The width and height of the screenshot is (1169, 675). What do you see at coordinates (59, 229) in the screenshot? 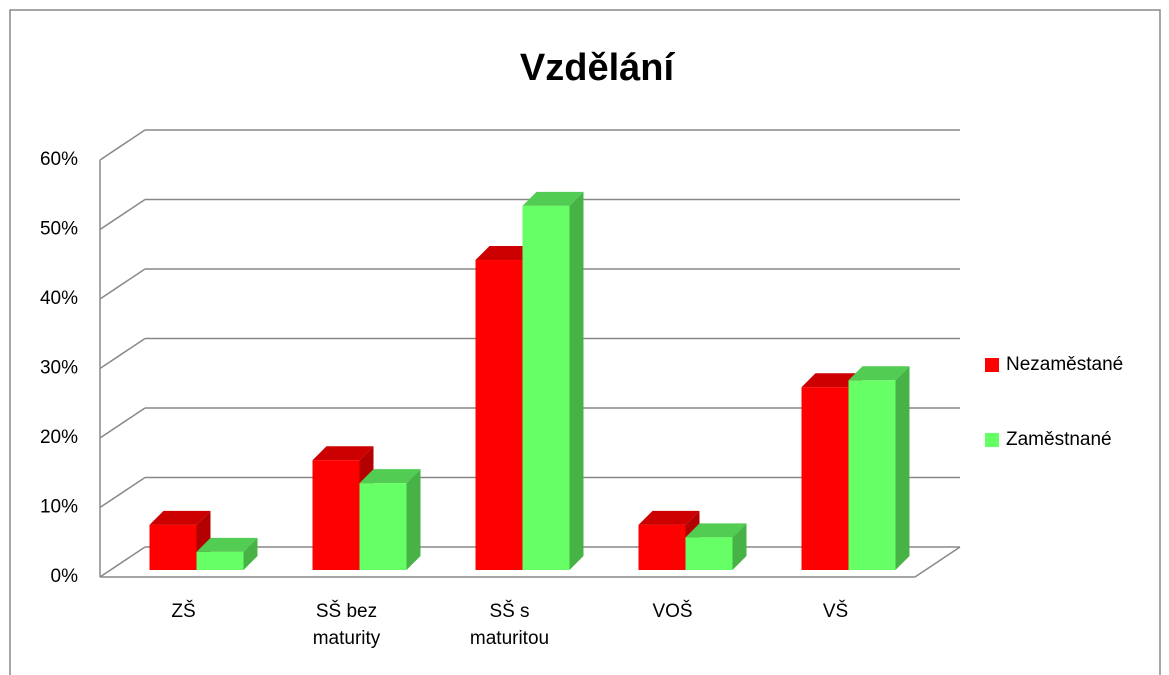
I see `y-tick-label: 50%` at bounding box center [59, 229].